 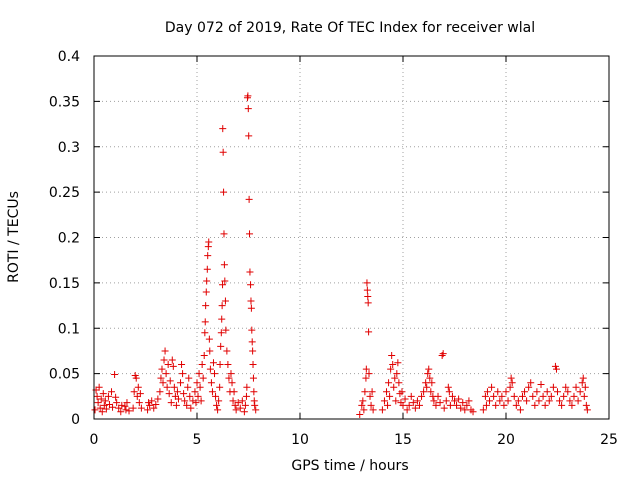 I want to click on y-tick-label: 0.4, so click(x=69, y=57).